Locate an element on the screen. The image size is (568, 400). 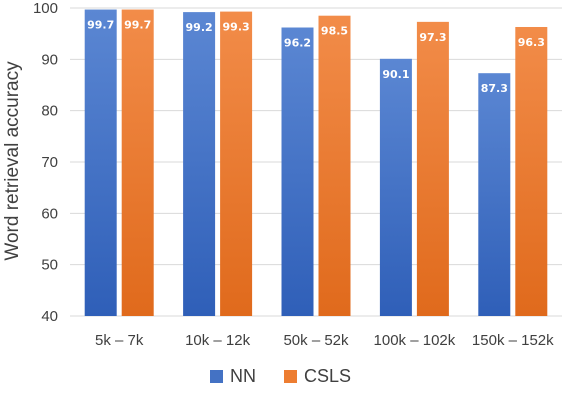
data-label: 87.3 is located at coordinates (494, 88).